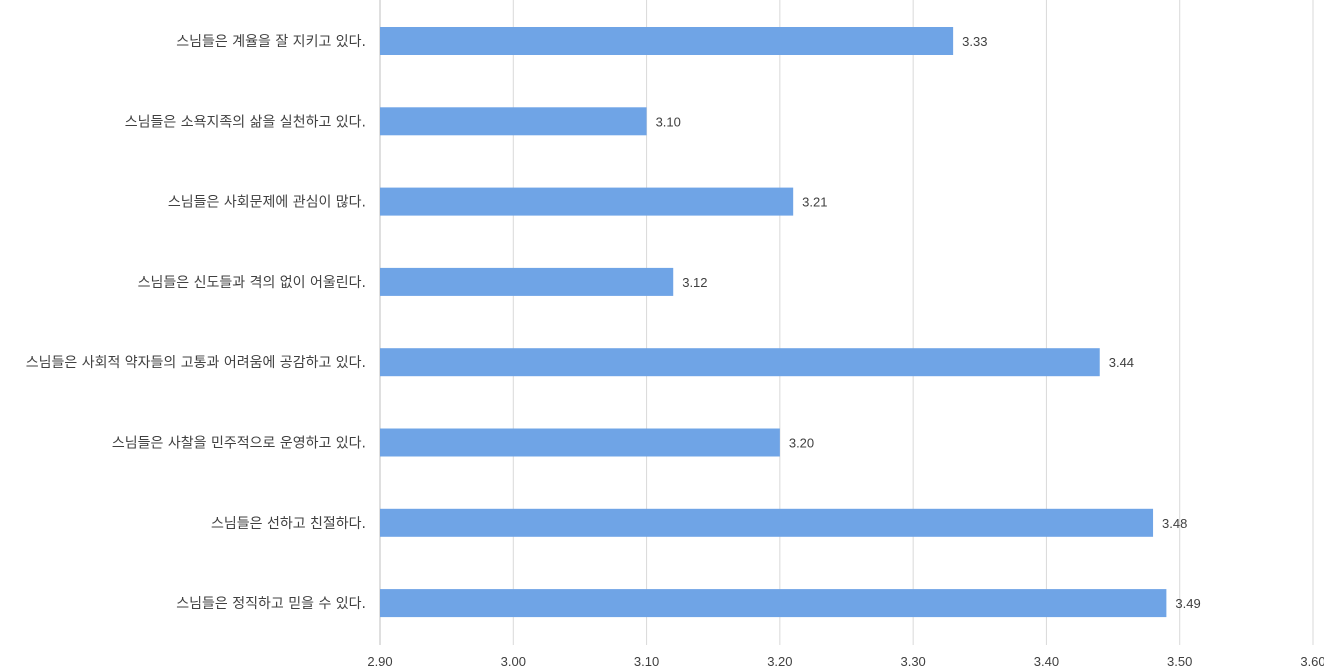 This screenshot has height=671, width=1324. I want to click on x-tick-label: 3.20, so click(779, 661).